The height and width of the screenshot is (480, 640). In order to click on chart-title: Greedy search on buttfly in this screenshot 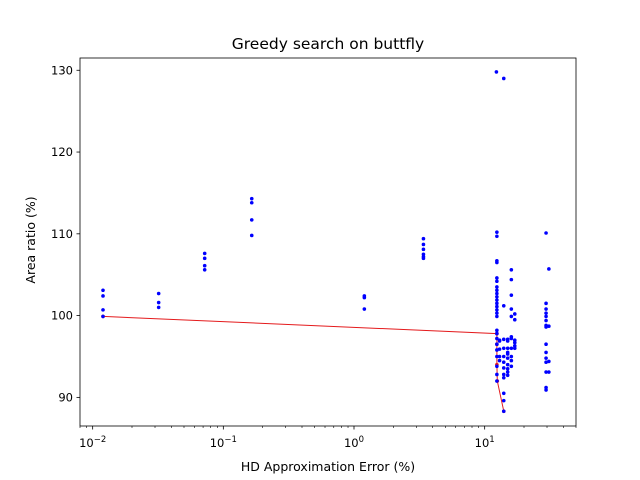, I will do `click(328, 44)`.